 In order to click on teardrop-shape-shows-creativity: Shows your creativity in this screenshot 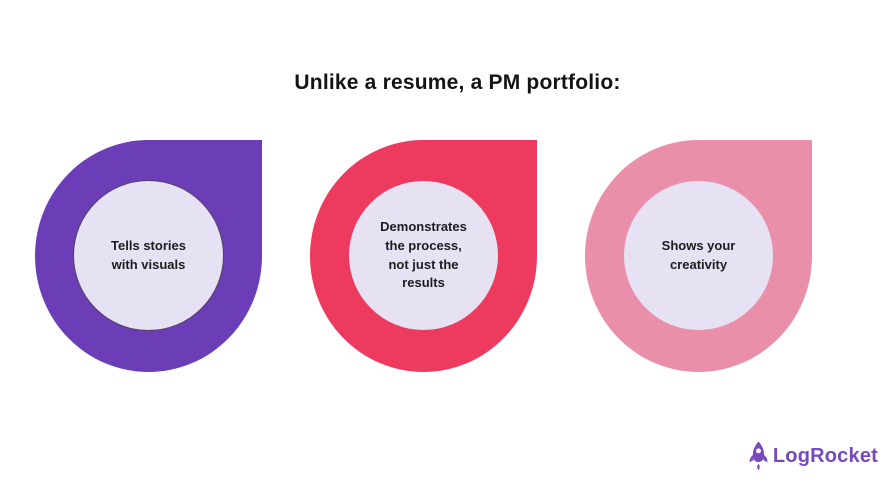, I will do `click(698, 256)`.